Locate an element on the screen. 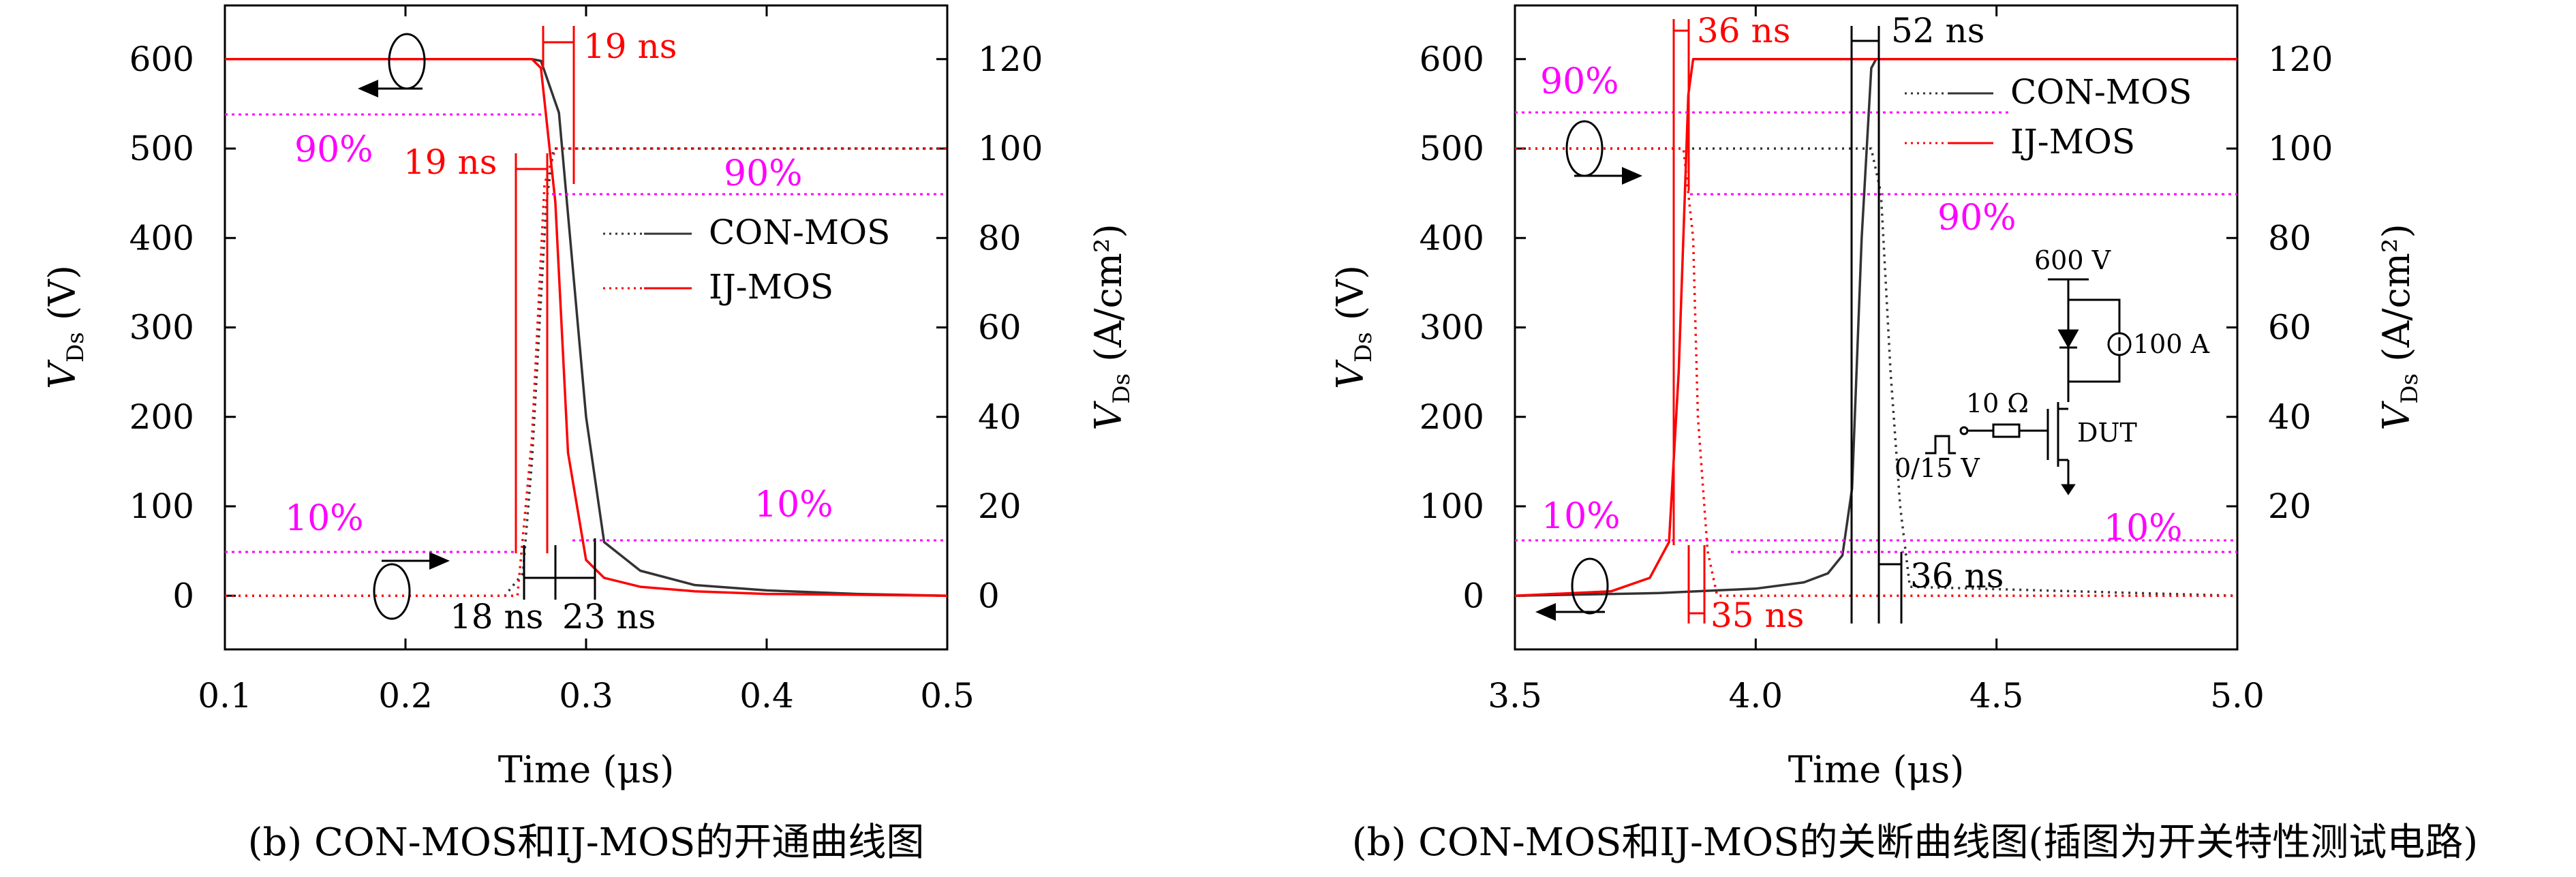  marker-52ns: 52 ns is located at coordinates (1917, 317).